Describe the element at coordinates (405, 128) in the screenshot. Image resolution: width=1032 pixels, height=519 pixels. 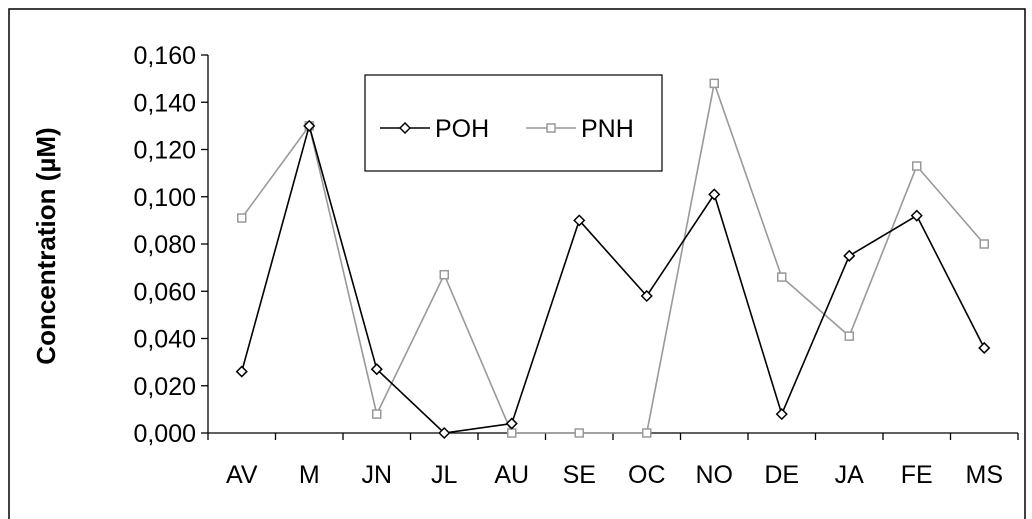
I see `legend-marker-poh` at that location.